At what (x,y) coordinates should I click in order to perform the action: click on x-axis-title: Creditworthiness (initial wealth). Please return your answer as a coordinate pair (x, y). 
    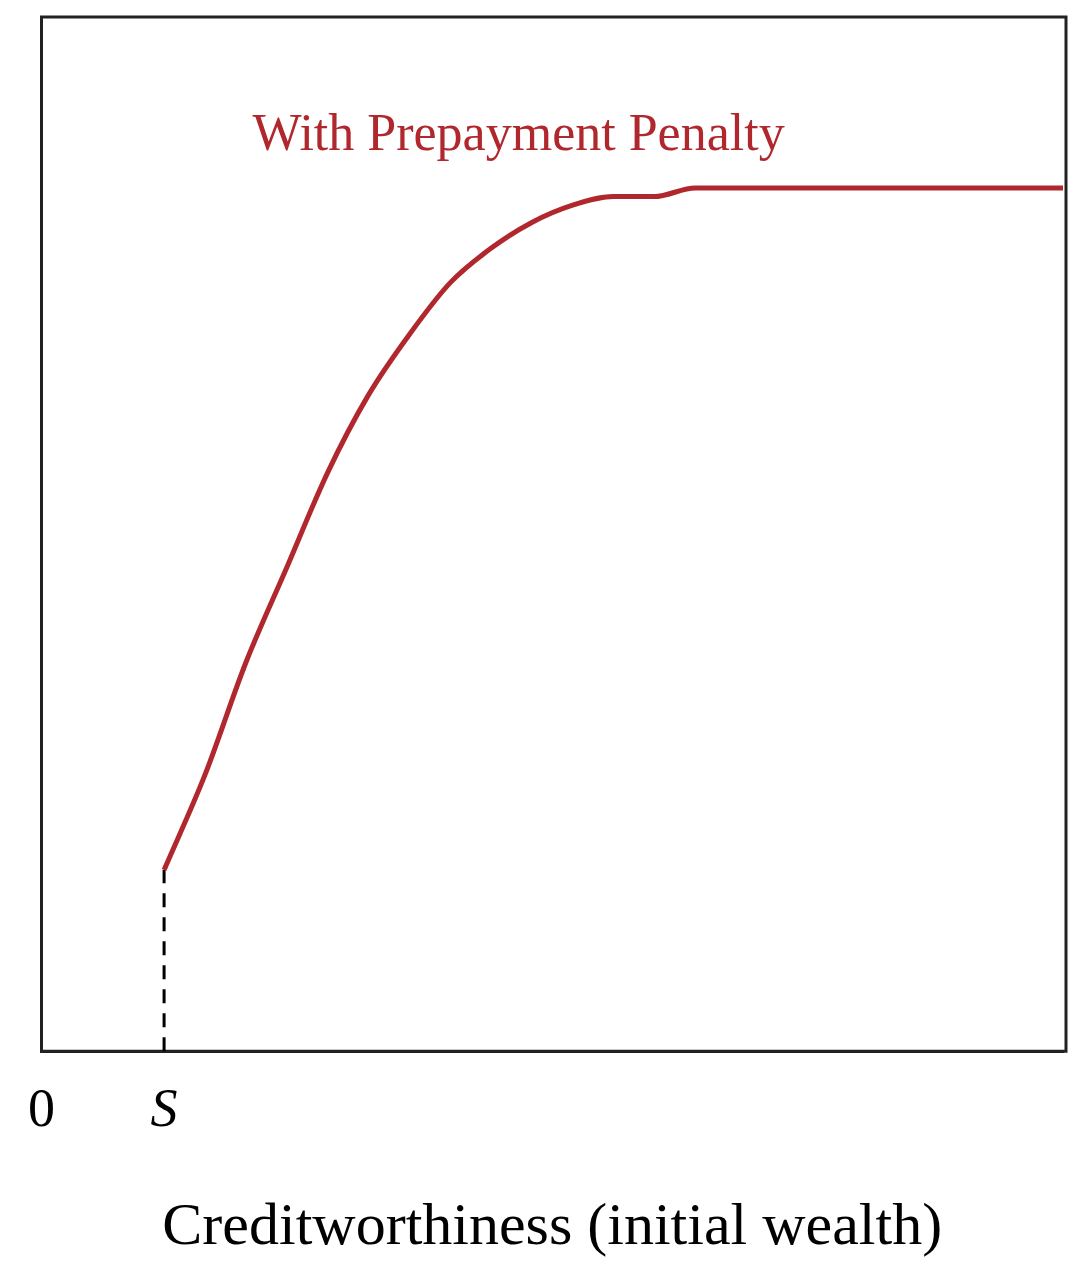
    Looking at the image, I should click on (552, 1223).